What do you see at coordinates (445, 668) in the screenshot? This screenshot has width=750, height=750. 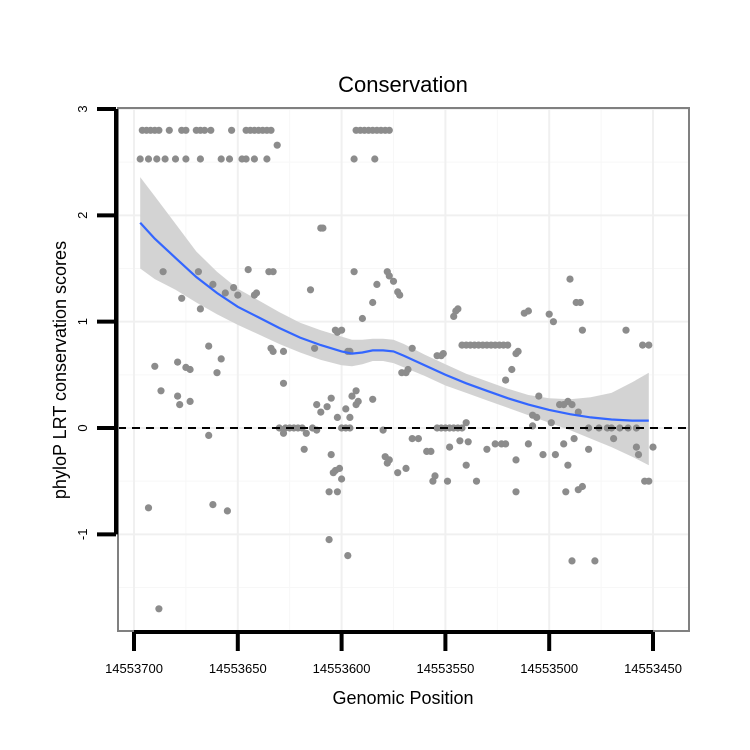 I see `x-tick-label: 14553550` at bounding box center [445, 668].